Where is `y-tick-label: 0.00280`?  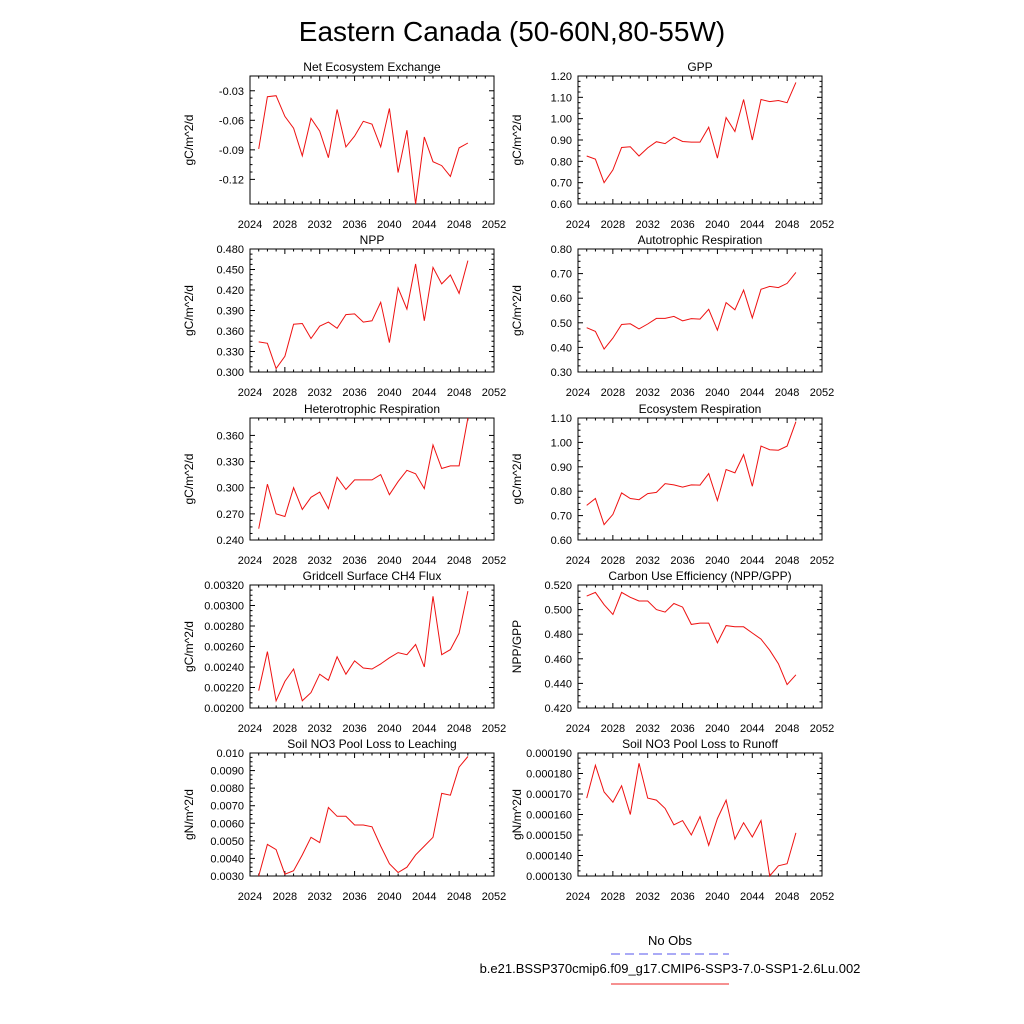 y-tick-label: 0.00280 is located at coordinates (224, 627).